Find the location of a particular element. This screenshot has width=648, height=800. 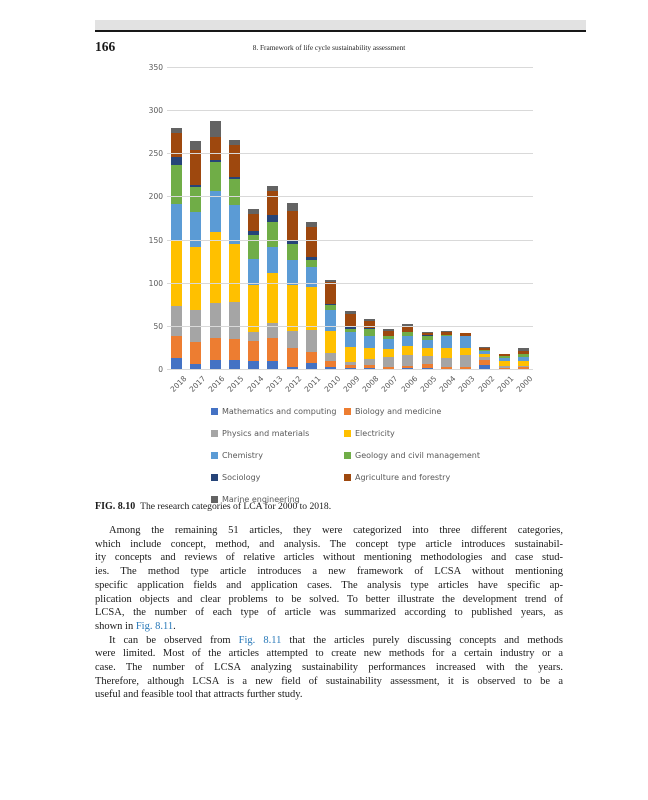

stacked-bar-2012 is located at coordinates (292, 219).